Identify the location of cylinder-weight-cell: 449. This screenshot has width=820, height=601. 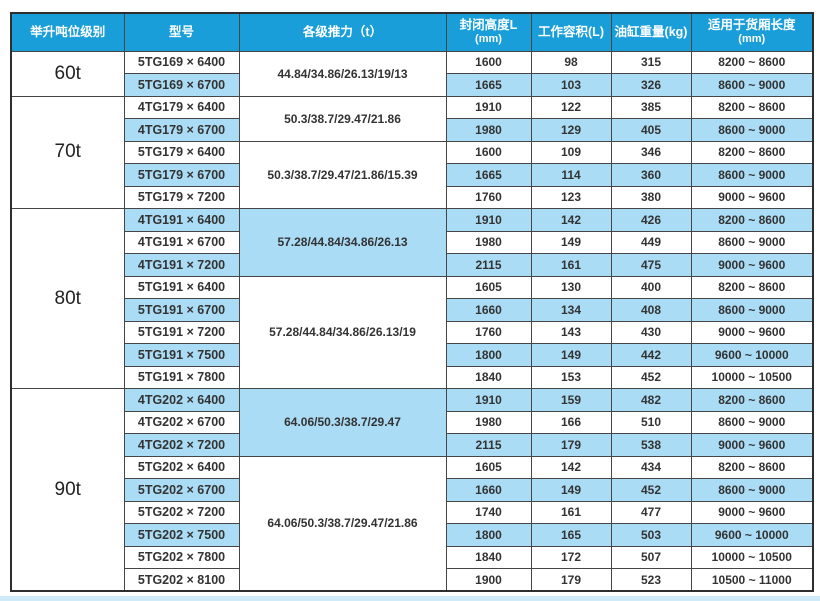
(651, 242).